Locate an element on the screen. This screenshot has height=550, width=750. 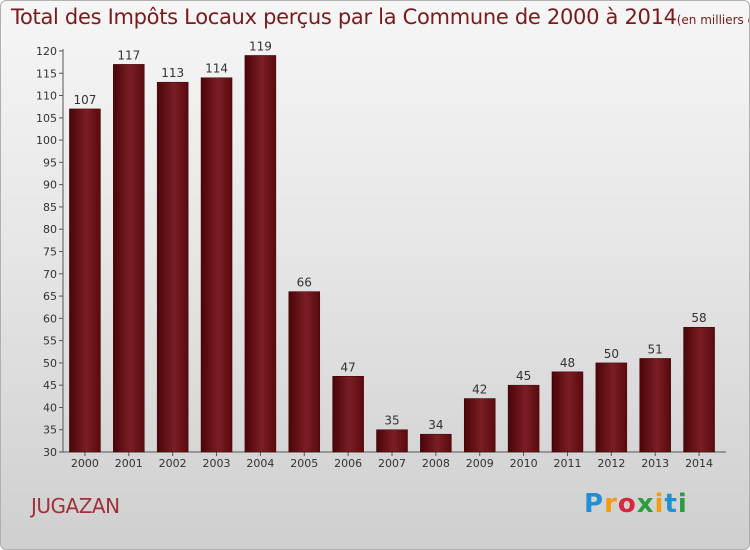
bar-2010 is located at coordinates (523, 418).